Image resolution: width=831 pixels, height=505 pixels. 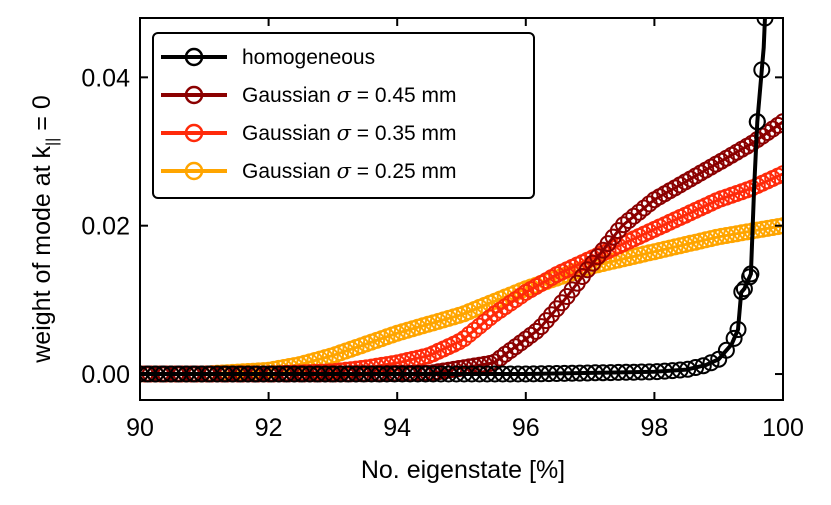 I want to click on x-tick-label: 92, so click(x=269, y=428).